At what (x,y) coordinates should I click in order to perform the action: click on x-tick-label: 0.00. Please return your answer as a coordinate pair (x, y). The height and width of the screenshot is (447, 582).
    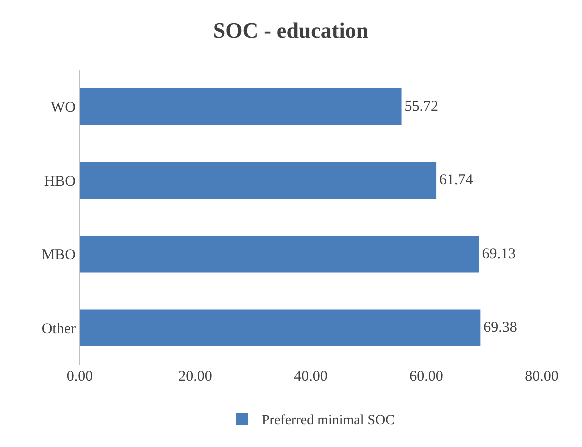
    Looking at the image, I should click on (80, 377).